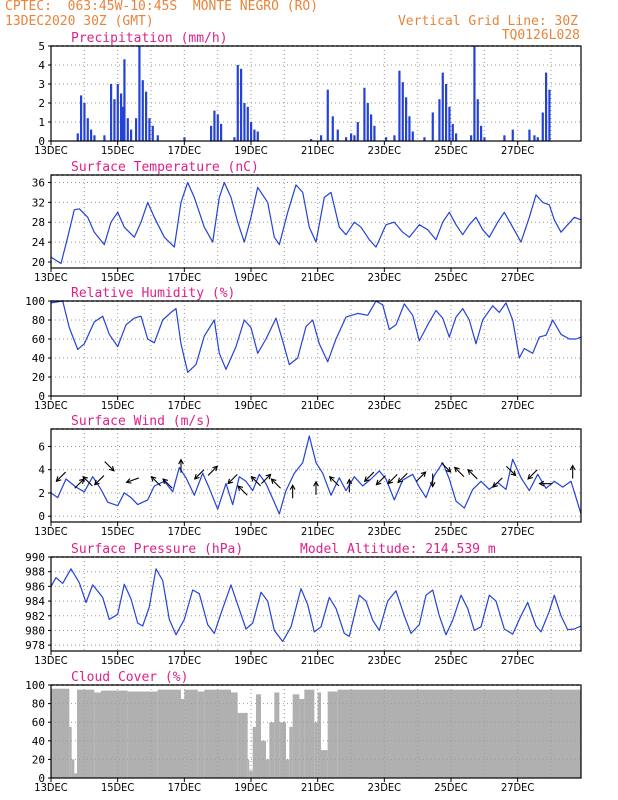  I want to click on y-tick-label: 986, so click(35, 586).